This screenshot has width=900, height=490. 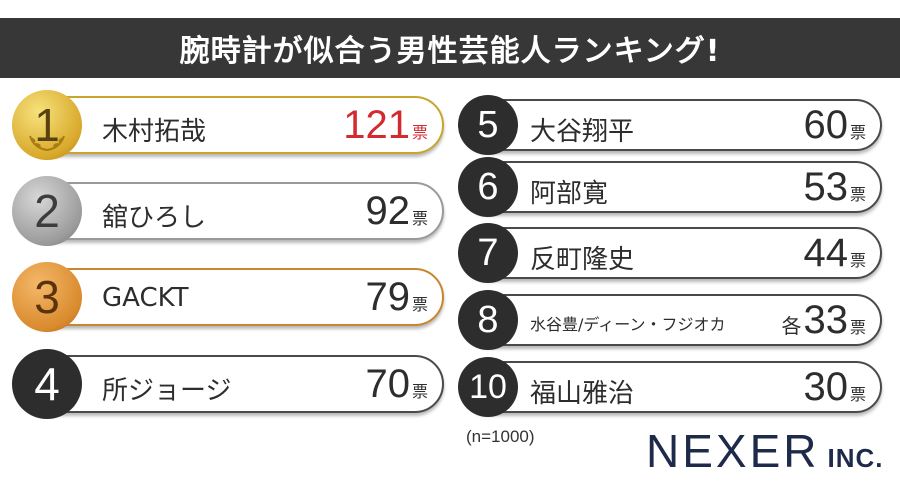 I want to click on ranking-votes: 60 票, so click(x=834, y=125).